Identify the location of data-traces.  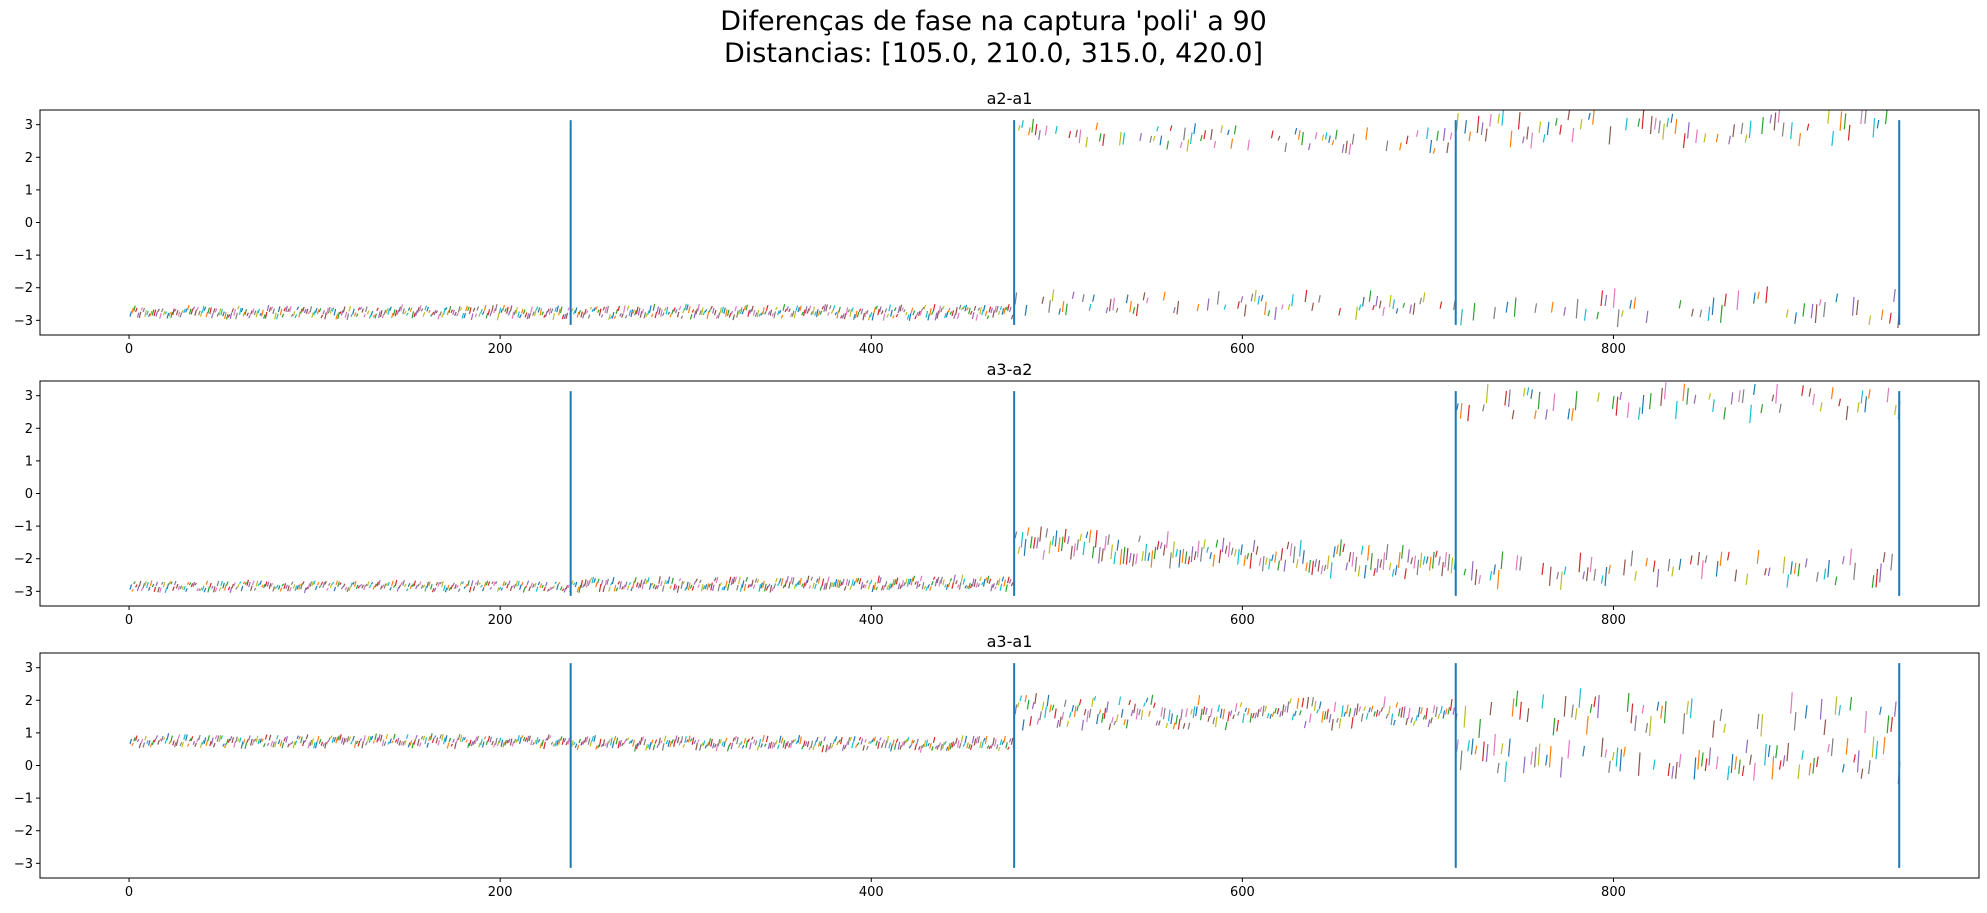
(1015, 736).